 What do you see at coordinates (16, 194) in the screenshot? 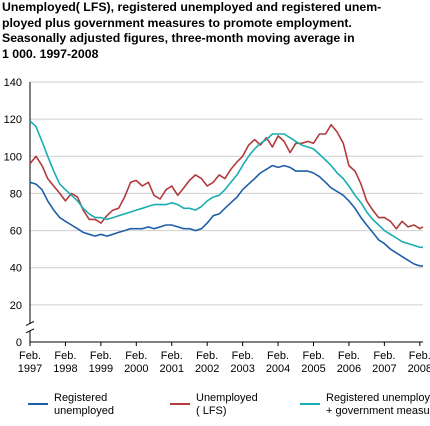
I see `y-tick-label-80: 80` at bounding box center [16, 194].